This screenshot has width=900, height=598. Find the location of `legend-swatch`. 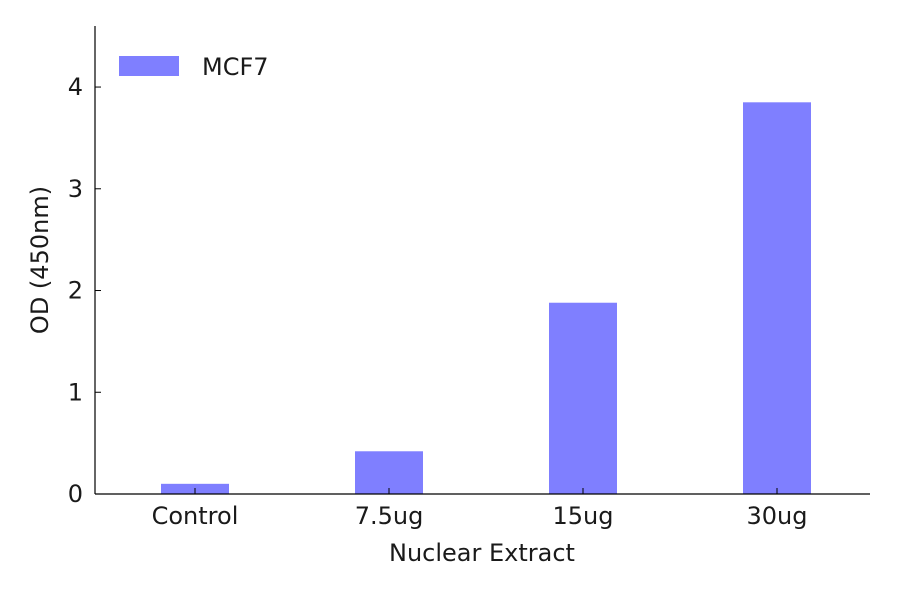

legend-swatch is located at coordinates (149, 66).